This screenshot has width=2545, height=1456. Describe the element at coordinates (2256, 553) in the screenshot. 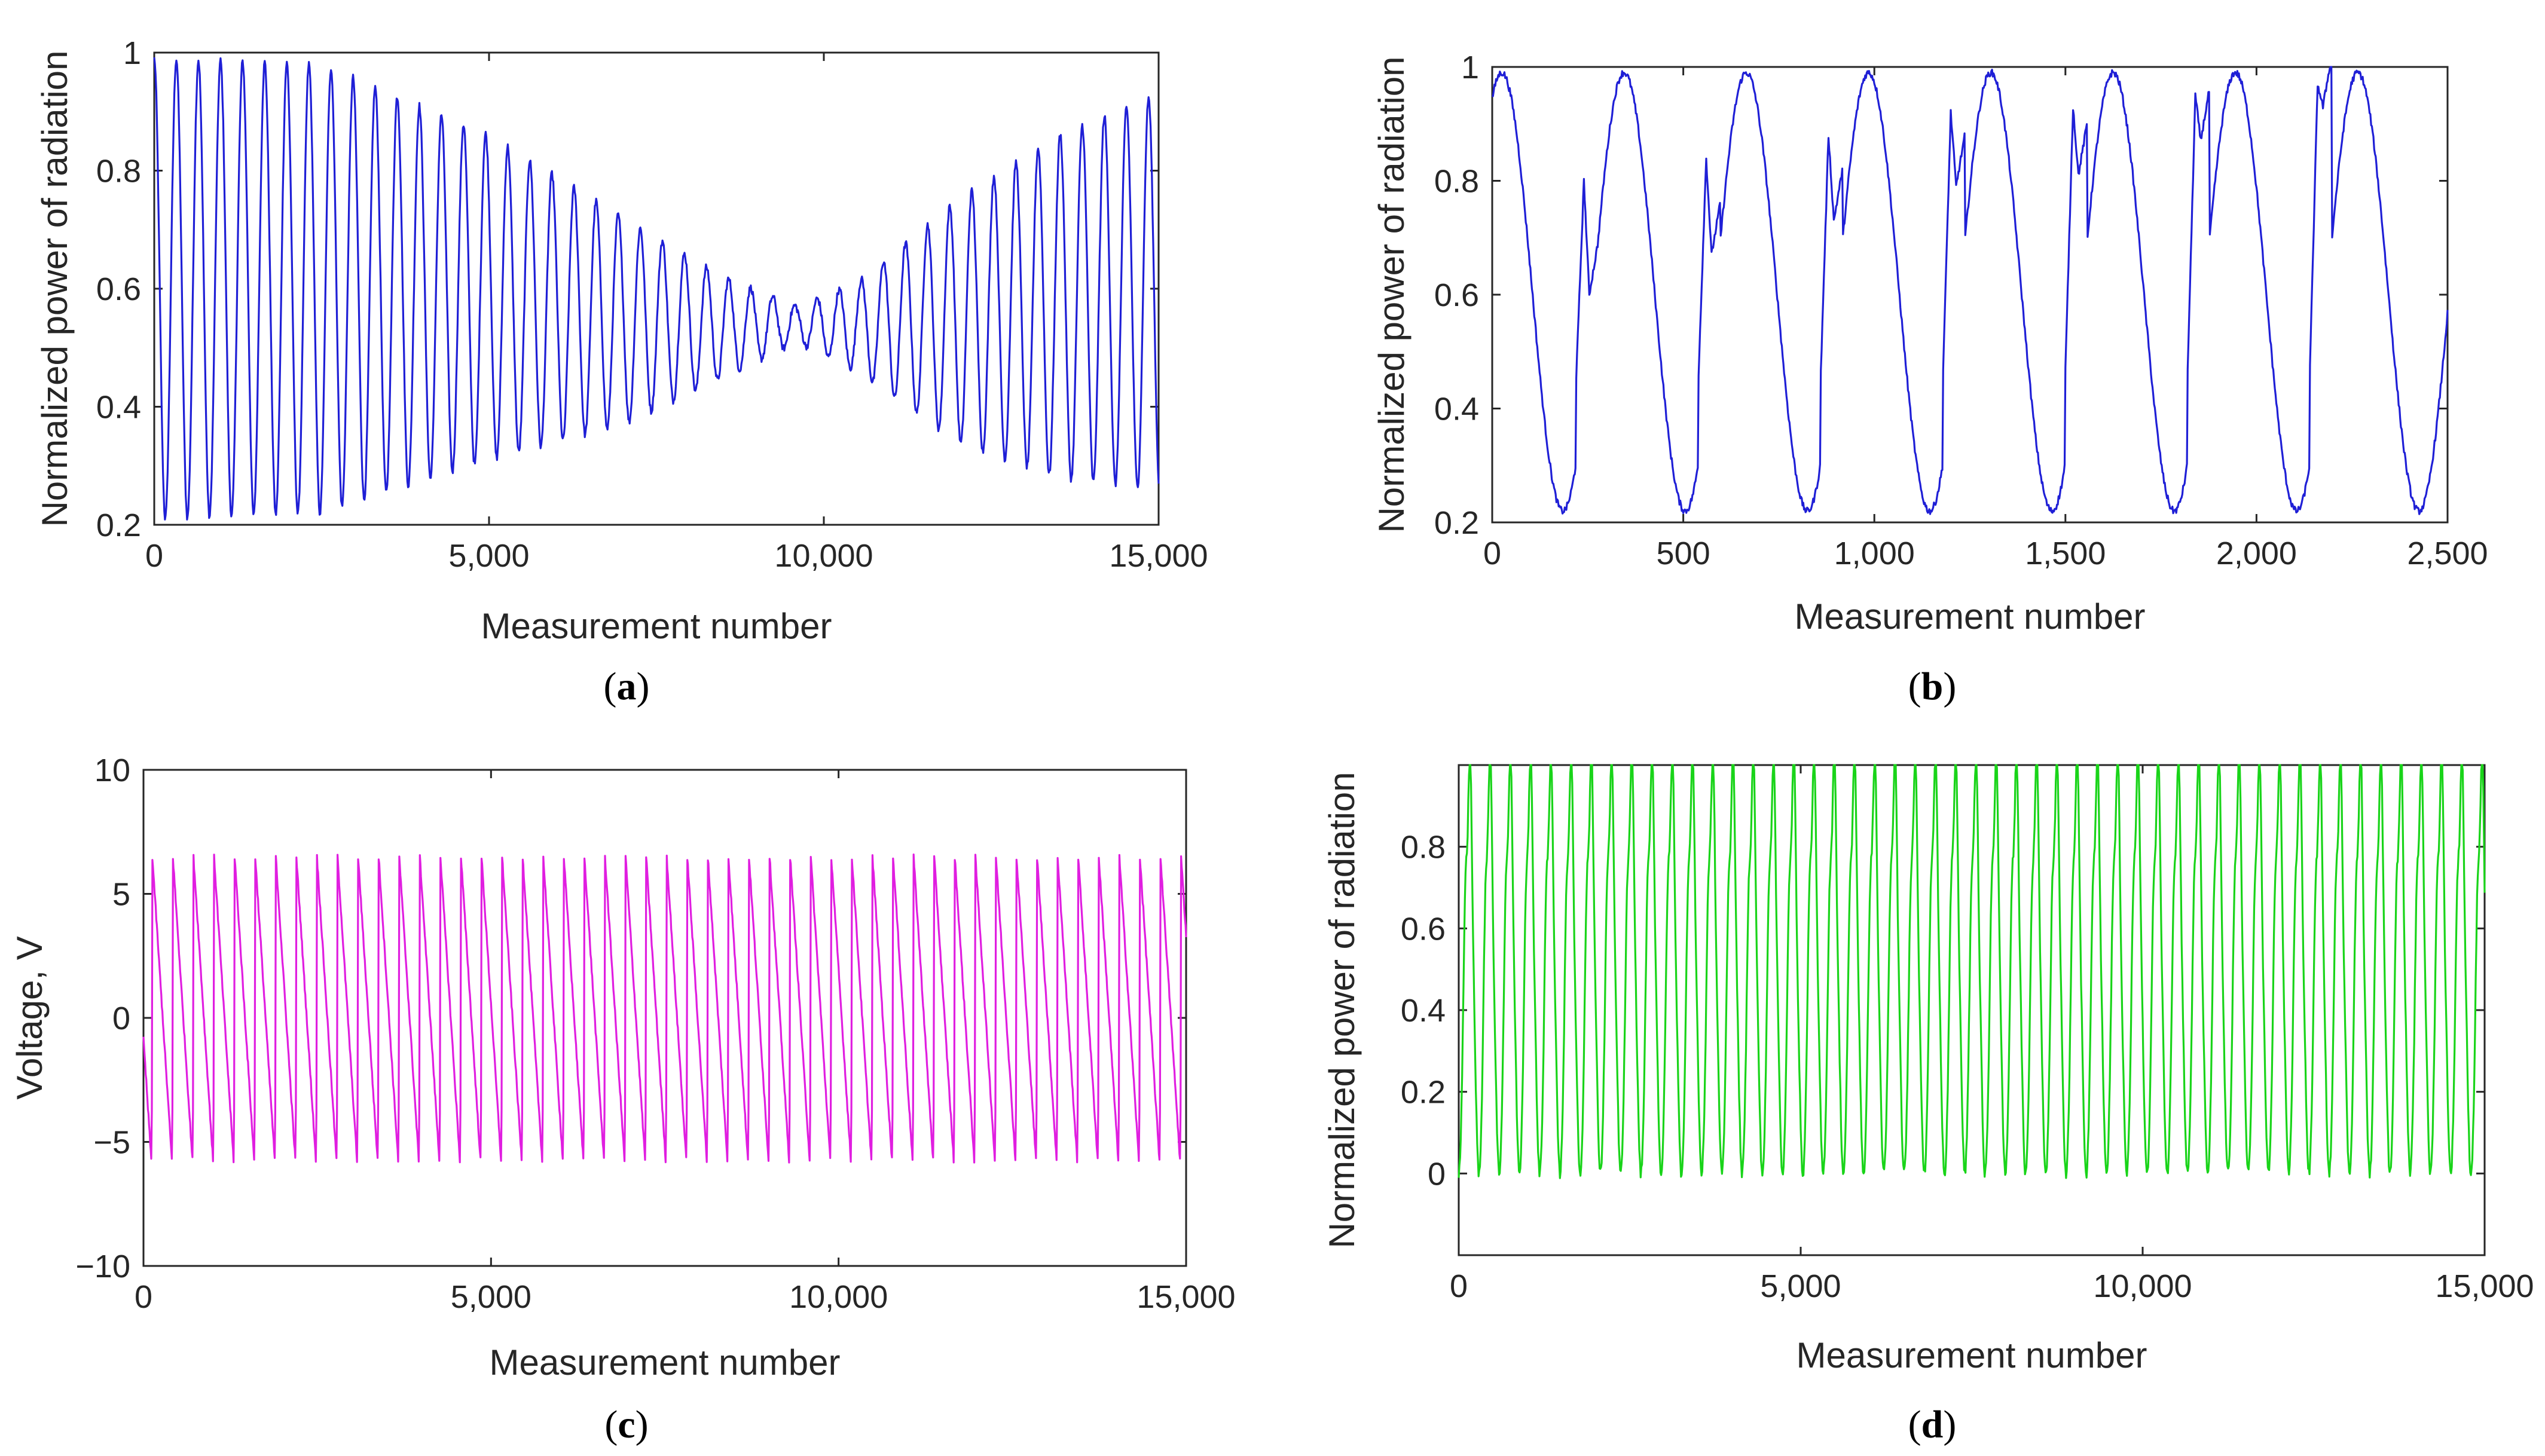

I see `x-tick-label: 2,000` at that location.